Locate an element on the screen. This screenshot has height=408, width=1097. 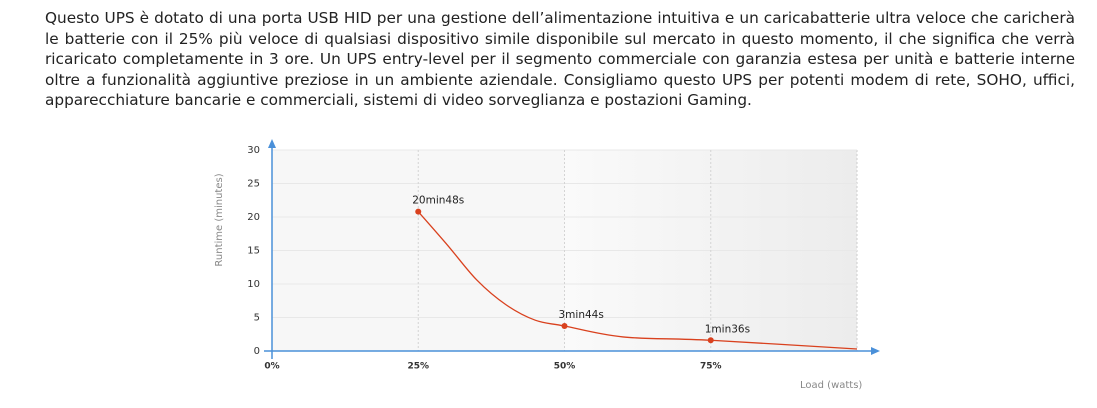
data-label: 3min44s is located at coordinates (581, 315).